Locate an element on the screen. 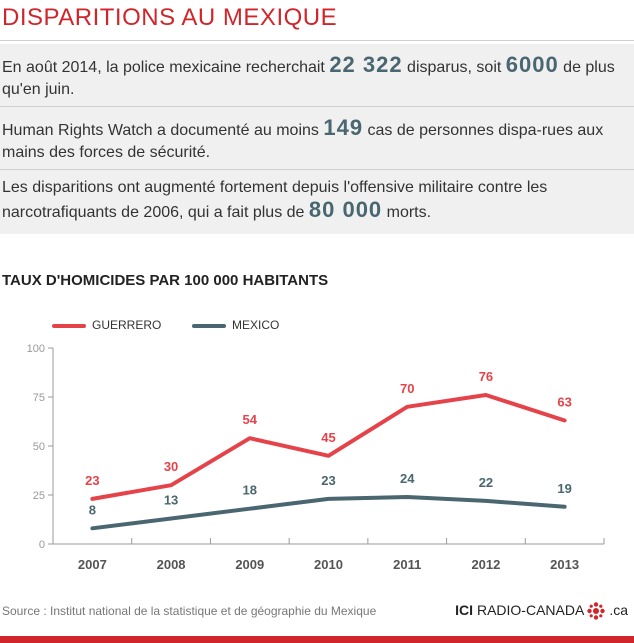 The width and height of the screenshot is (634, 643). fact-1-text-end: de plus qu'en juin. is located at coordinates (308, 78).